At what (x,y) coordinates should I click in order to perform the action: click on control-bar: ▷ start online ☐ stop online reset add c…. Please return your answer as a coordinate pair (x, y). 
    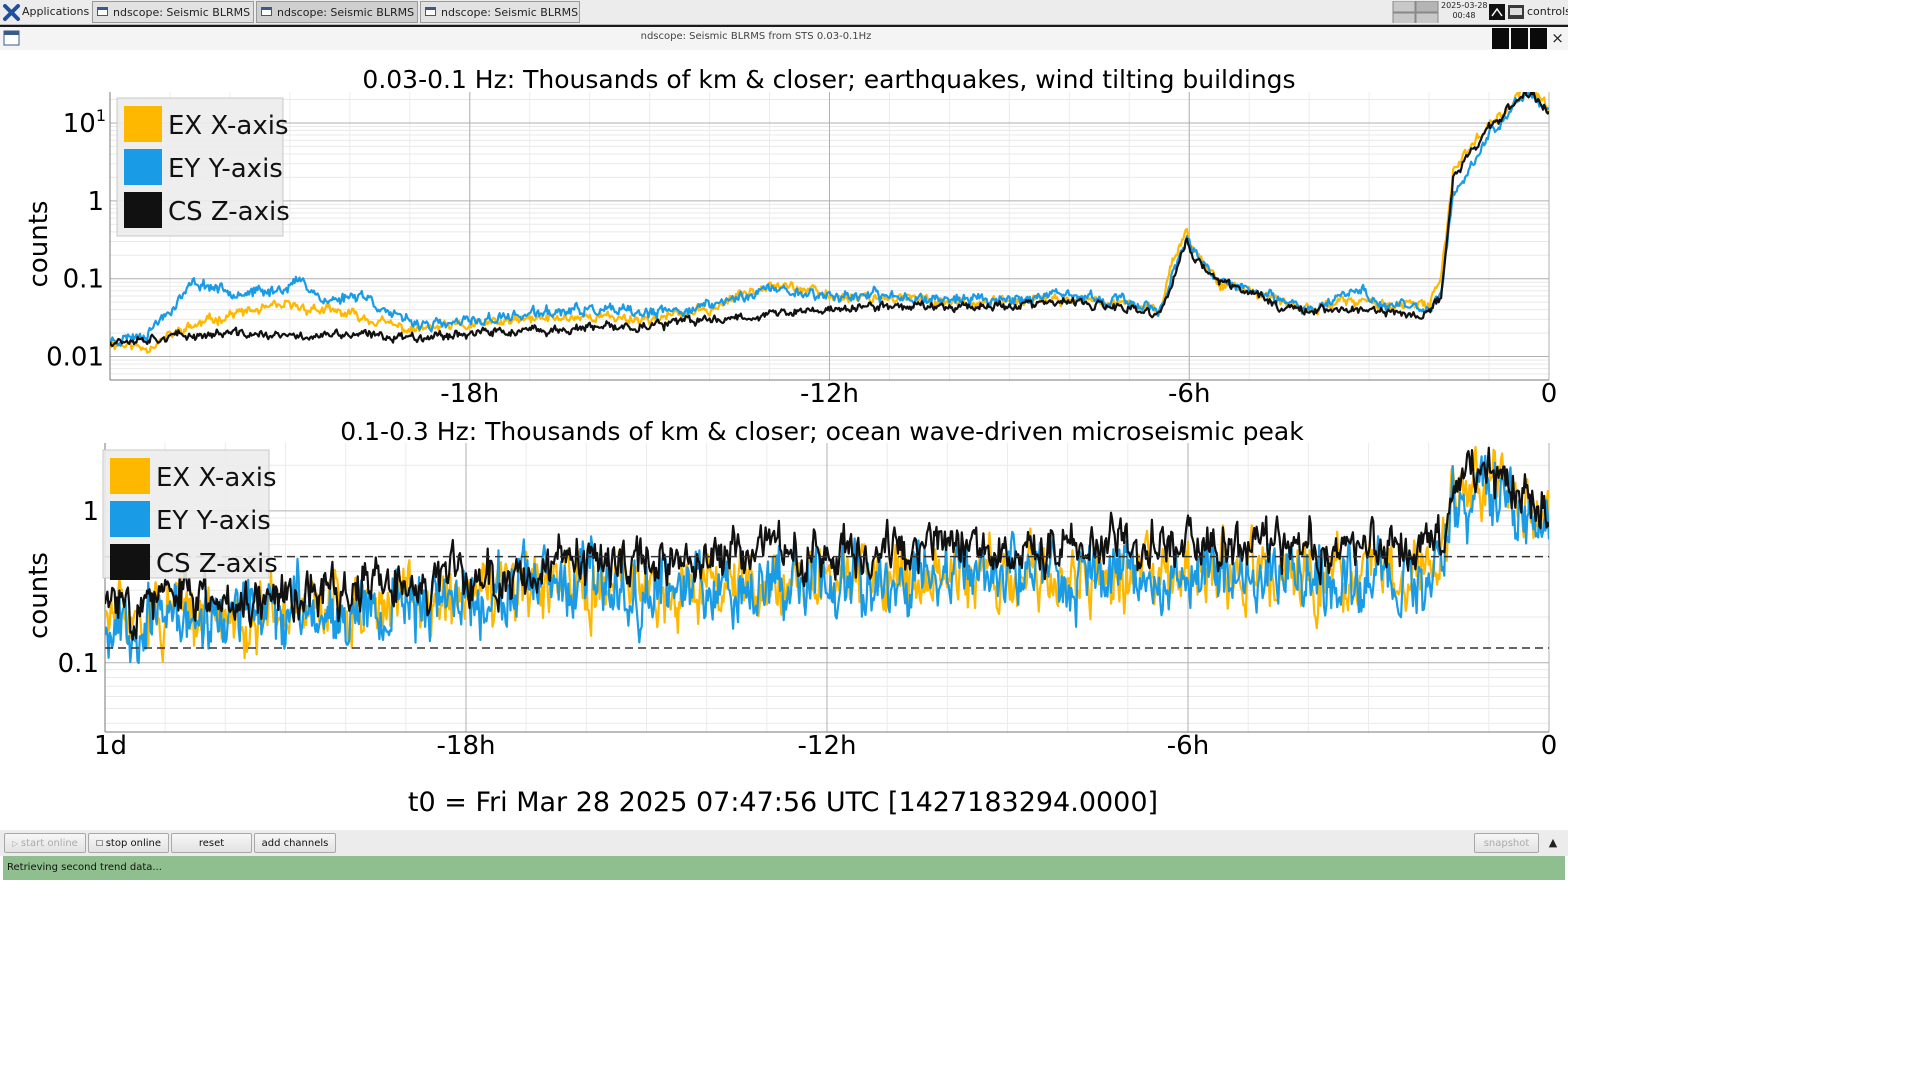
    Looking at the image, I should click on (784, 843).